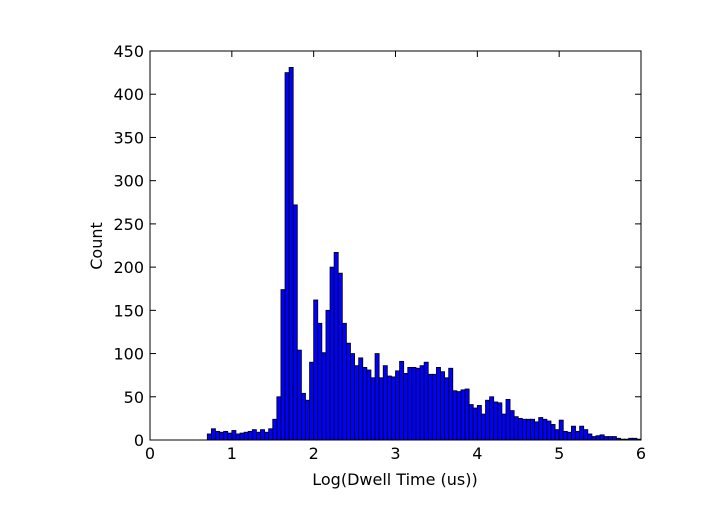  I want to click on x-tick-label: 6, so click(641, 453).